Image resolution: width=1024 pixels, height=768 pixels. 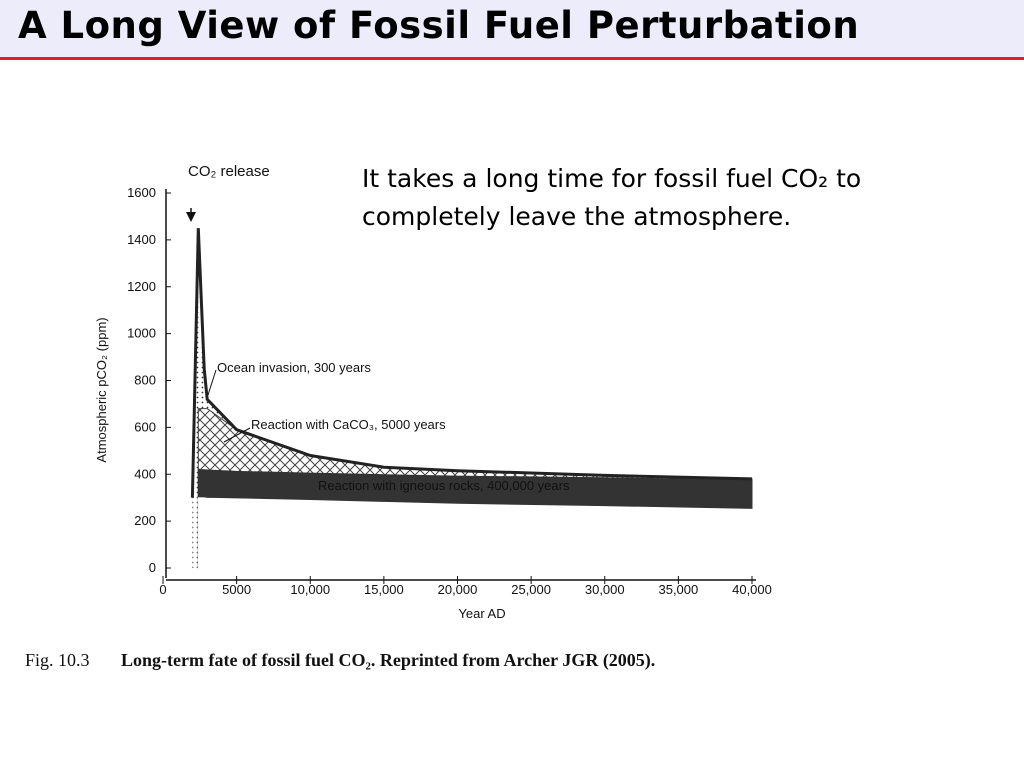 I want to click on y-tick-label: 1000, so click(x=141, y=333).